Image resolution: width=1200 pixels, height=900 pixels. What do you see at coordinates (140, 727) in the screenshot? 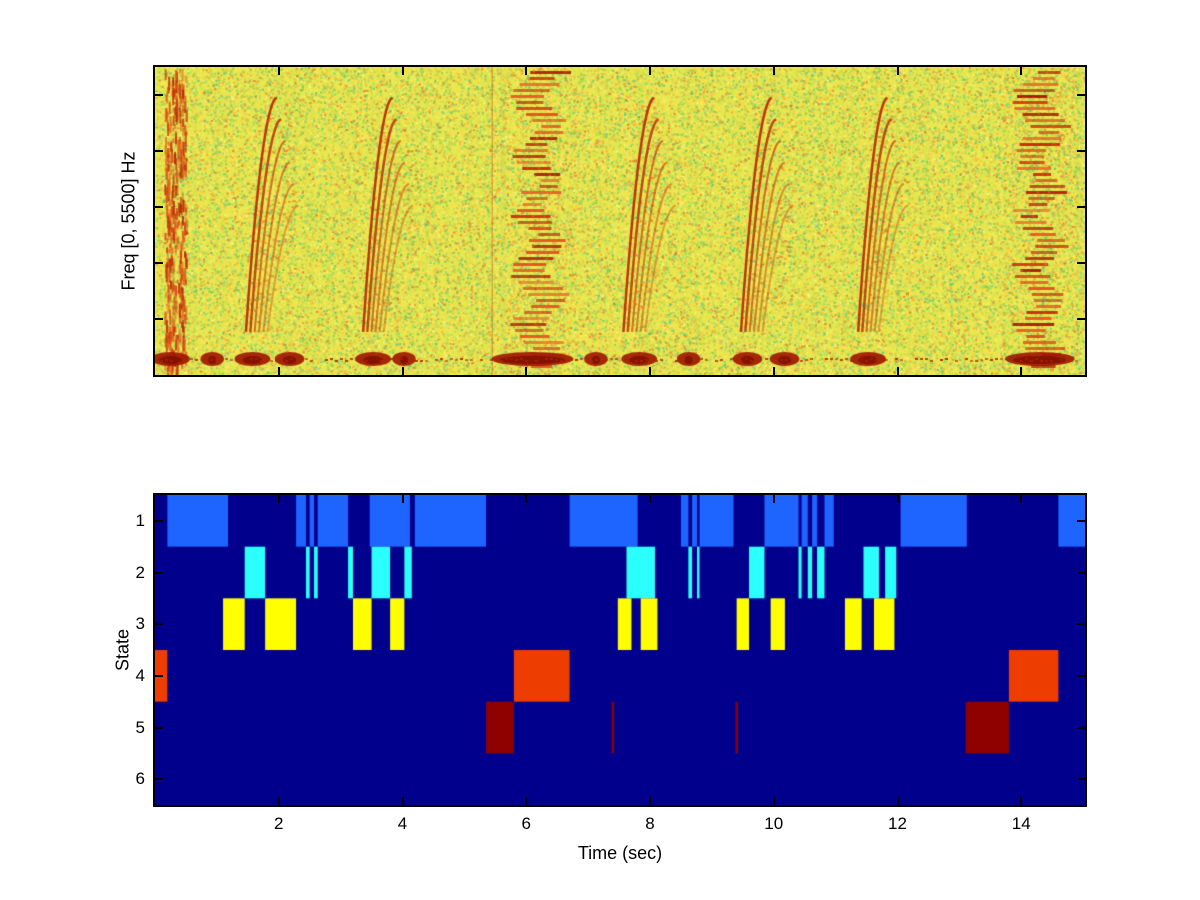
I see `y-tick-label: 5` at bounding box center [140, 727].